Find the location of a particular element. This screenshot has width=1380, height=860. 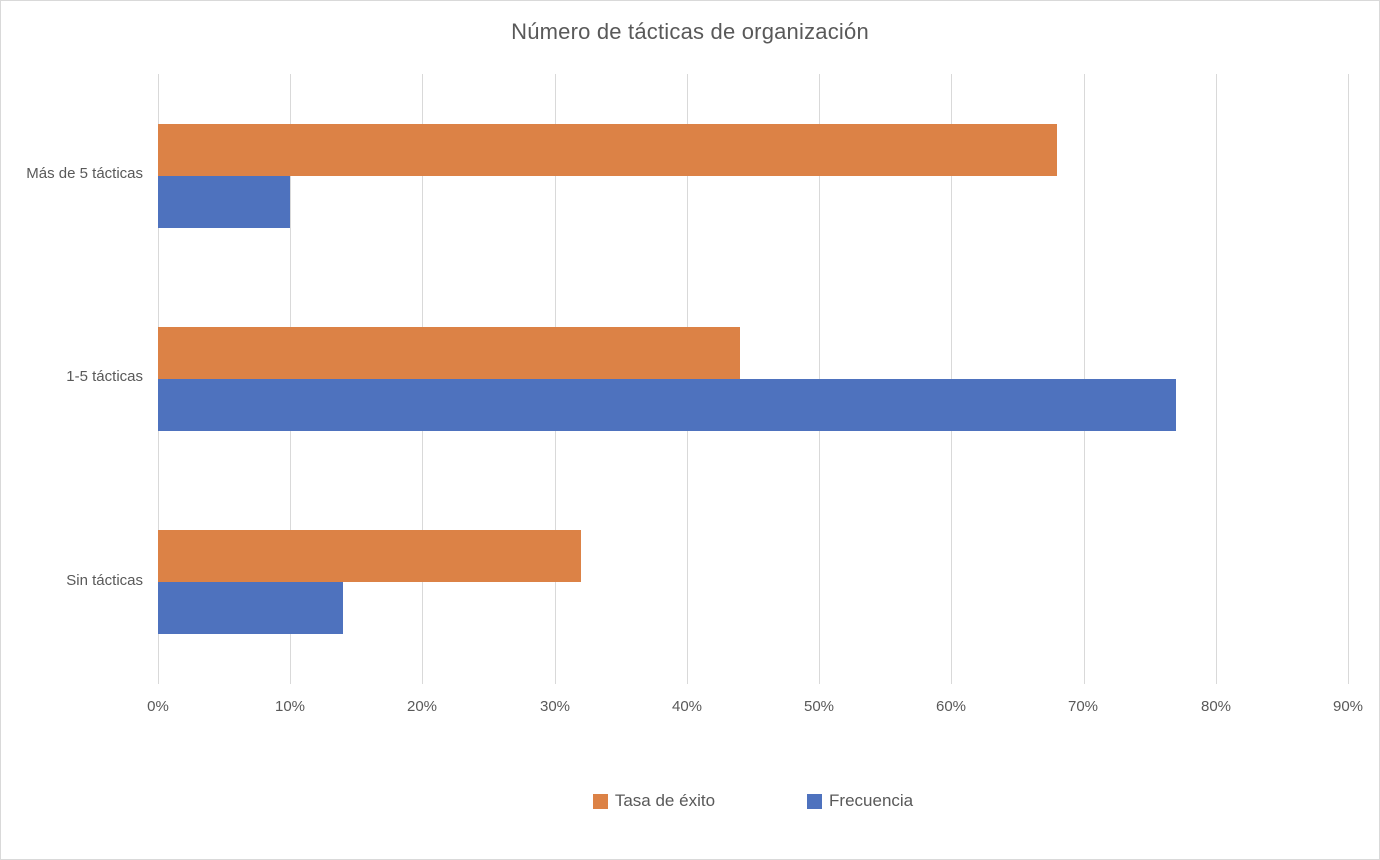

axis-tick-label: 20% is located at coordinates (422, 706).